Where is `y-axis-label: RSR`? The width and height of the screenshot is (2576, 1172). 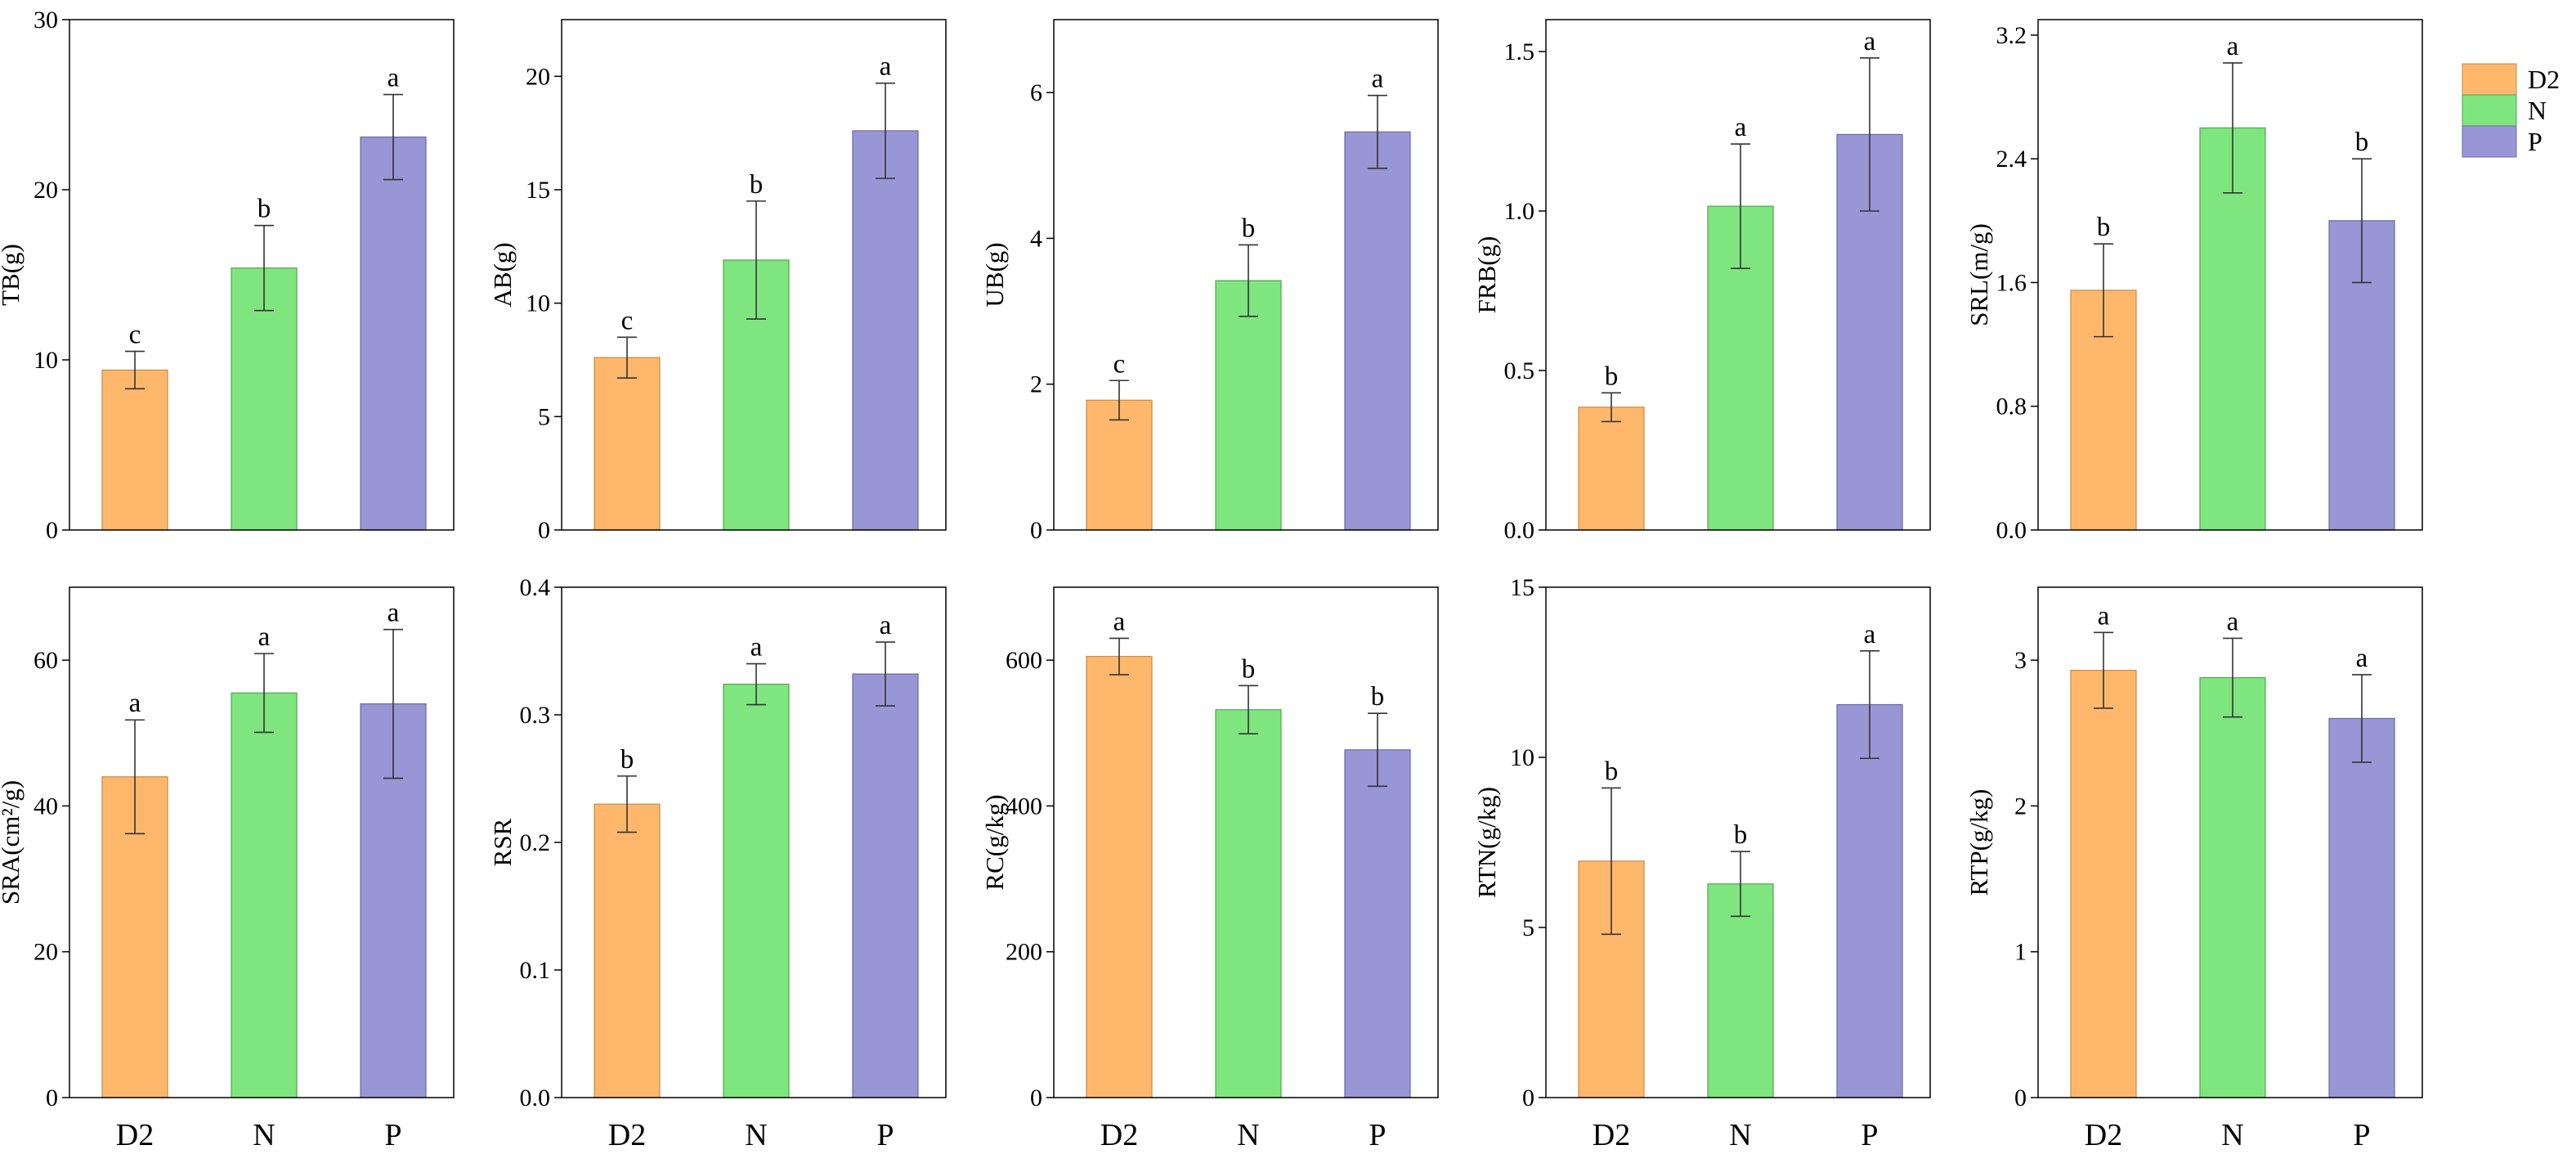 y-axis-label: RSR is located at coordinates (503, 842).